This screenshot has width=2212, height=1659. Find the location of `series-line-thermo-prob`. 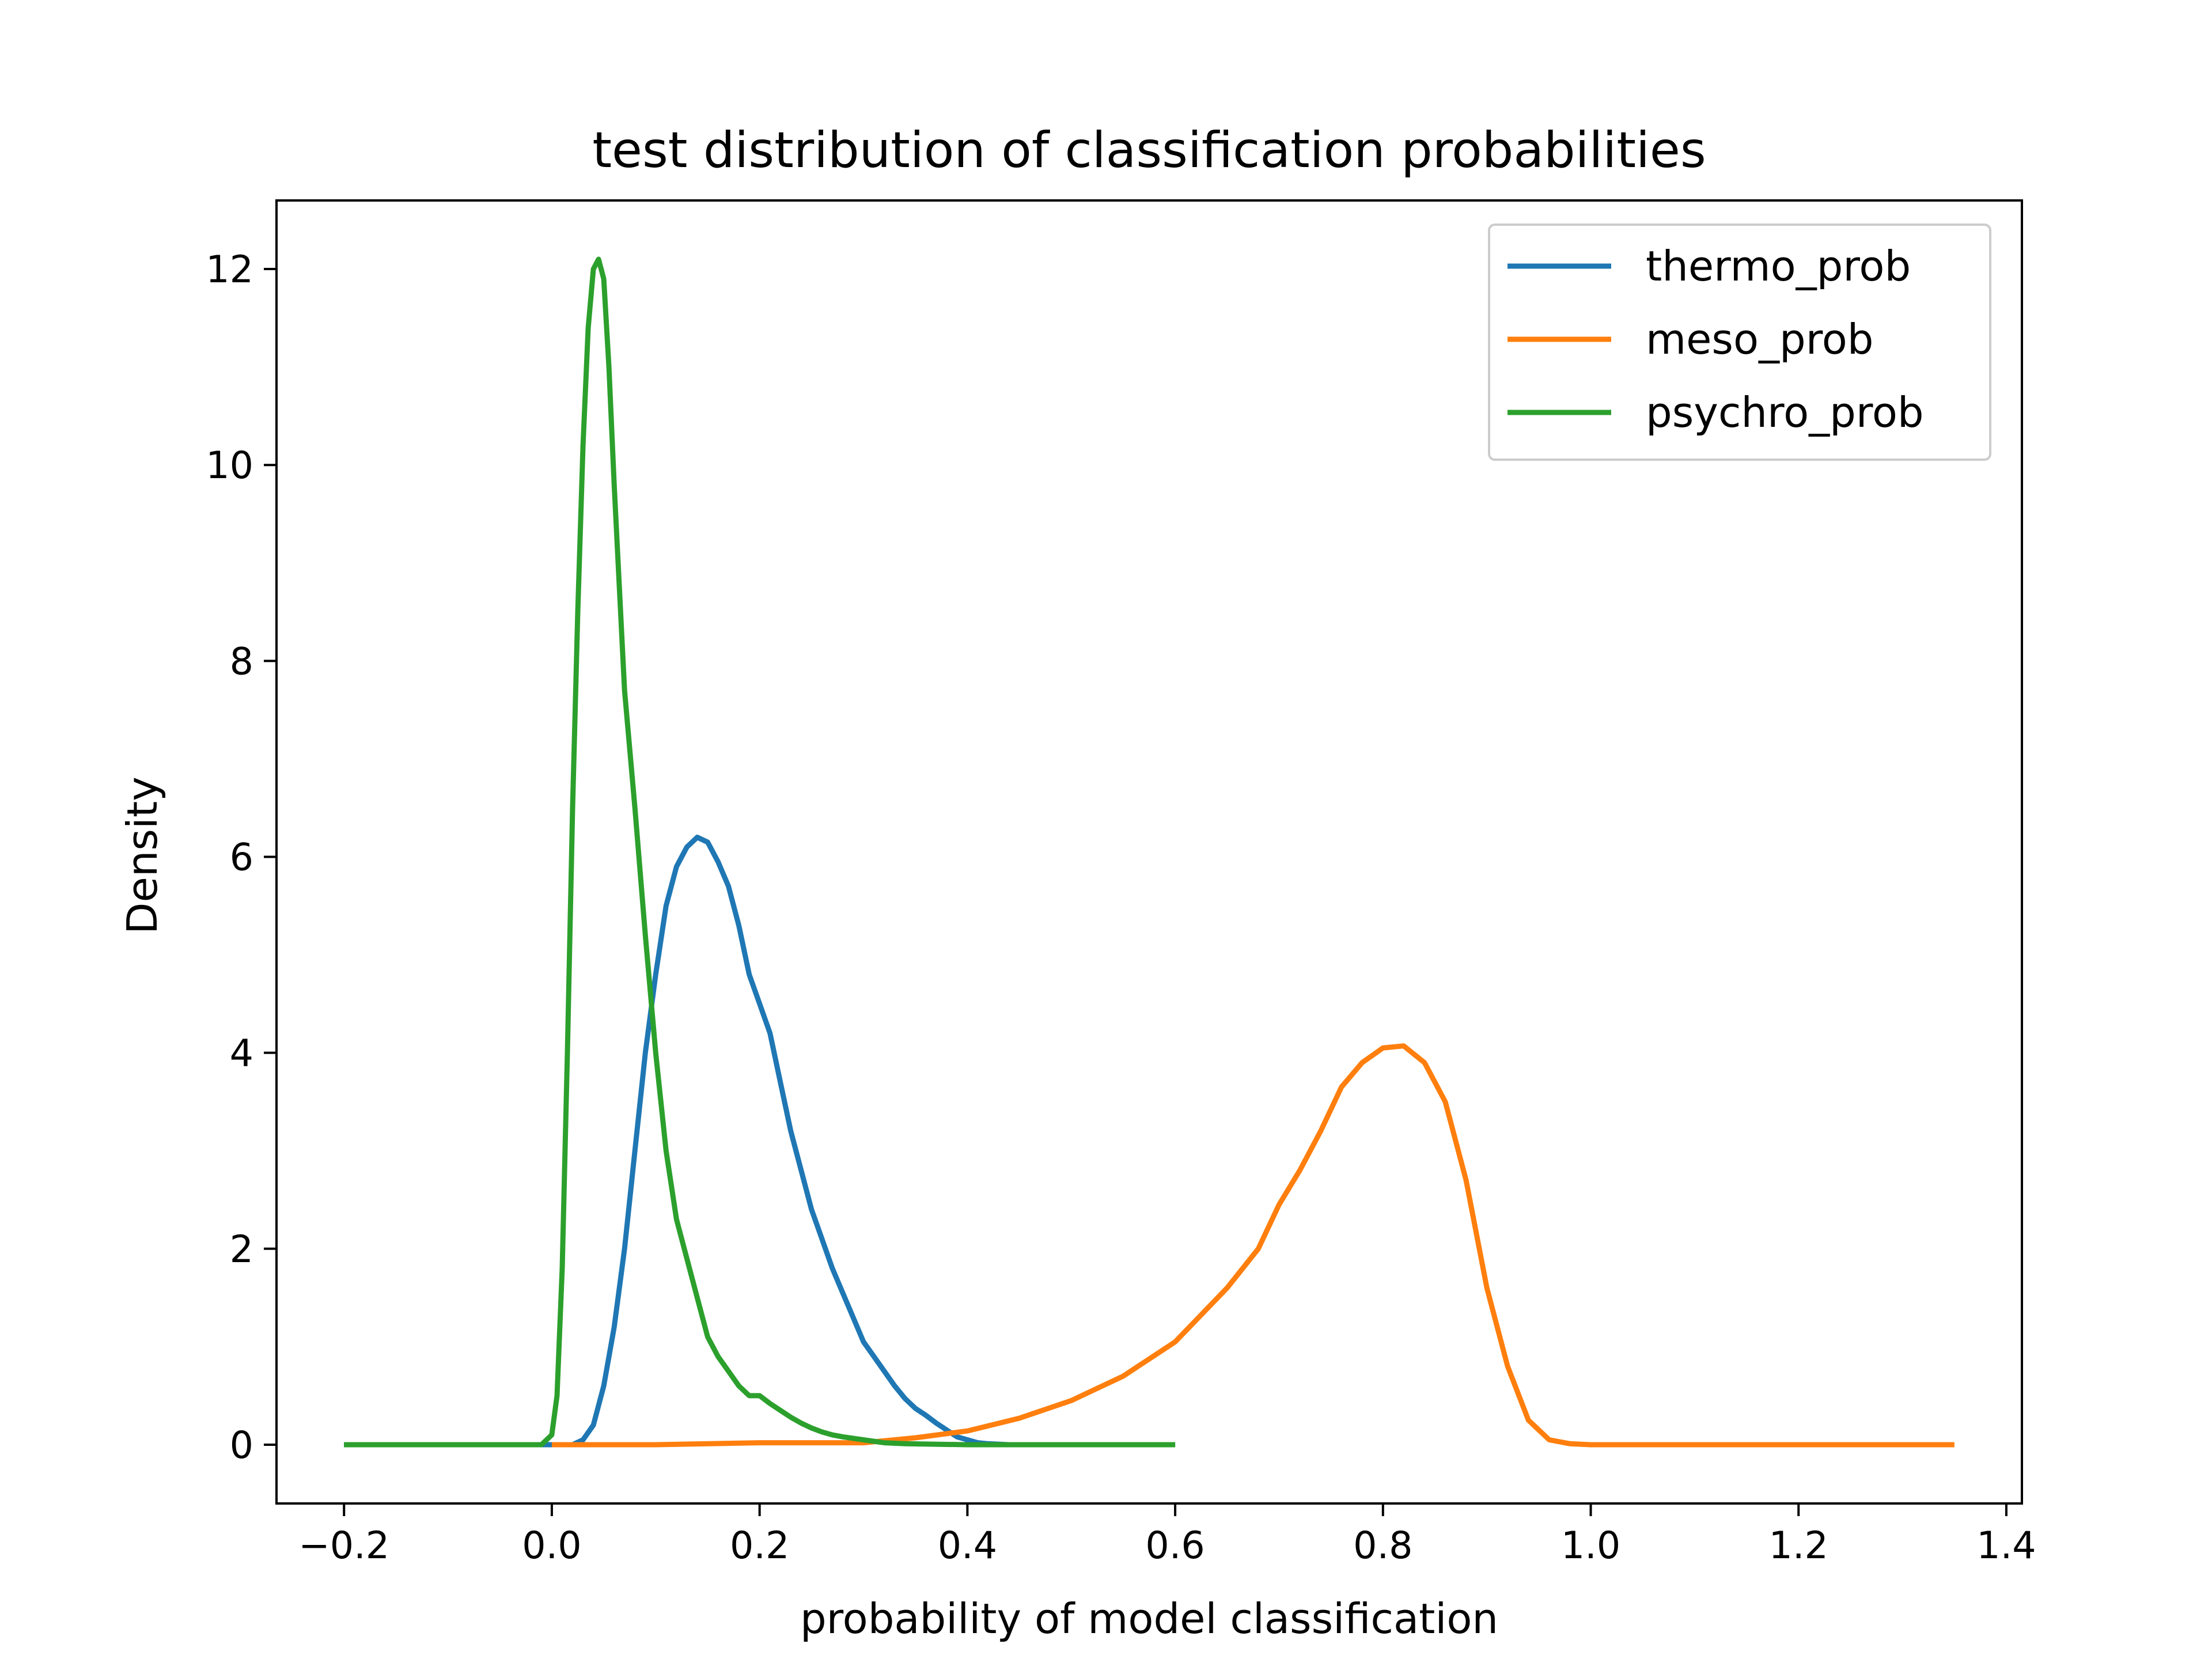

series-line-thermo-prob is located at coordinates (760, 1141).